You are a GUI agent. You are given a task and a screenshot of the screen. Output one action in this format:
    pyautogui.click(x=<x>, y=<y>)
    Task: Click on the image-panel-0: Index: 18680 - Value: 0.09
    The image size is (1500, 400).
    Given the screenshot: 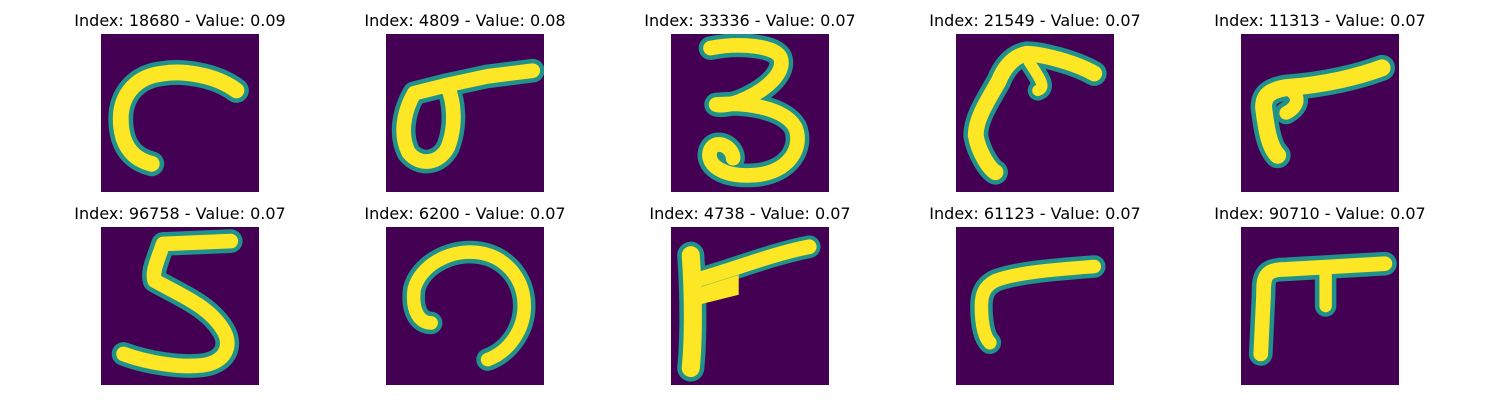 What is the action you would take?
    pyautogui.click(x=180, y=106)
    